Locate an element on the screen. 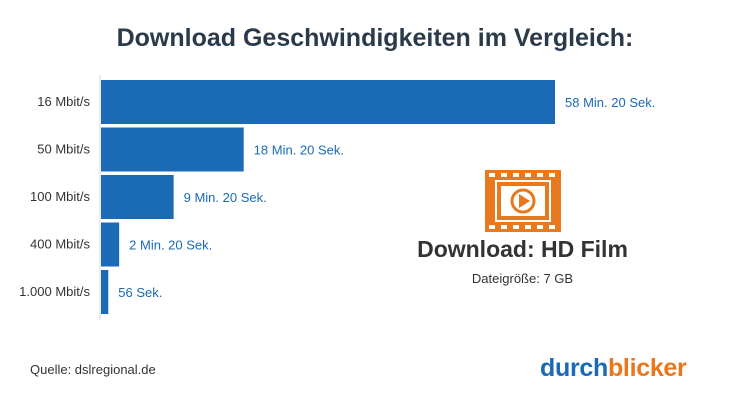 The width and height of the screenshot is (750, 400). brand-logo: durchblicker is located at coordinates (613, 368).